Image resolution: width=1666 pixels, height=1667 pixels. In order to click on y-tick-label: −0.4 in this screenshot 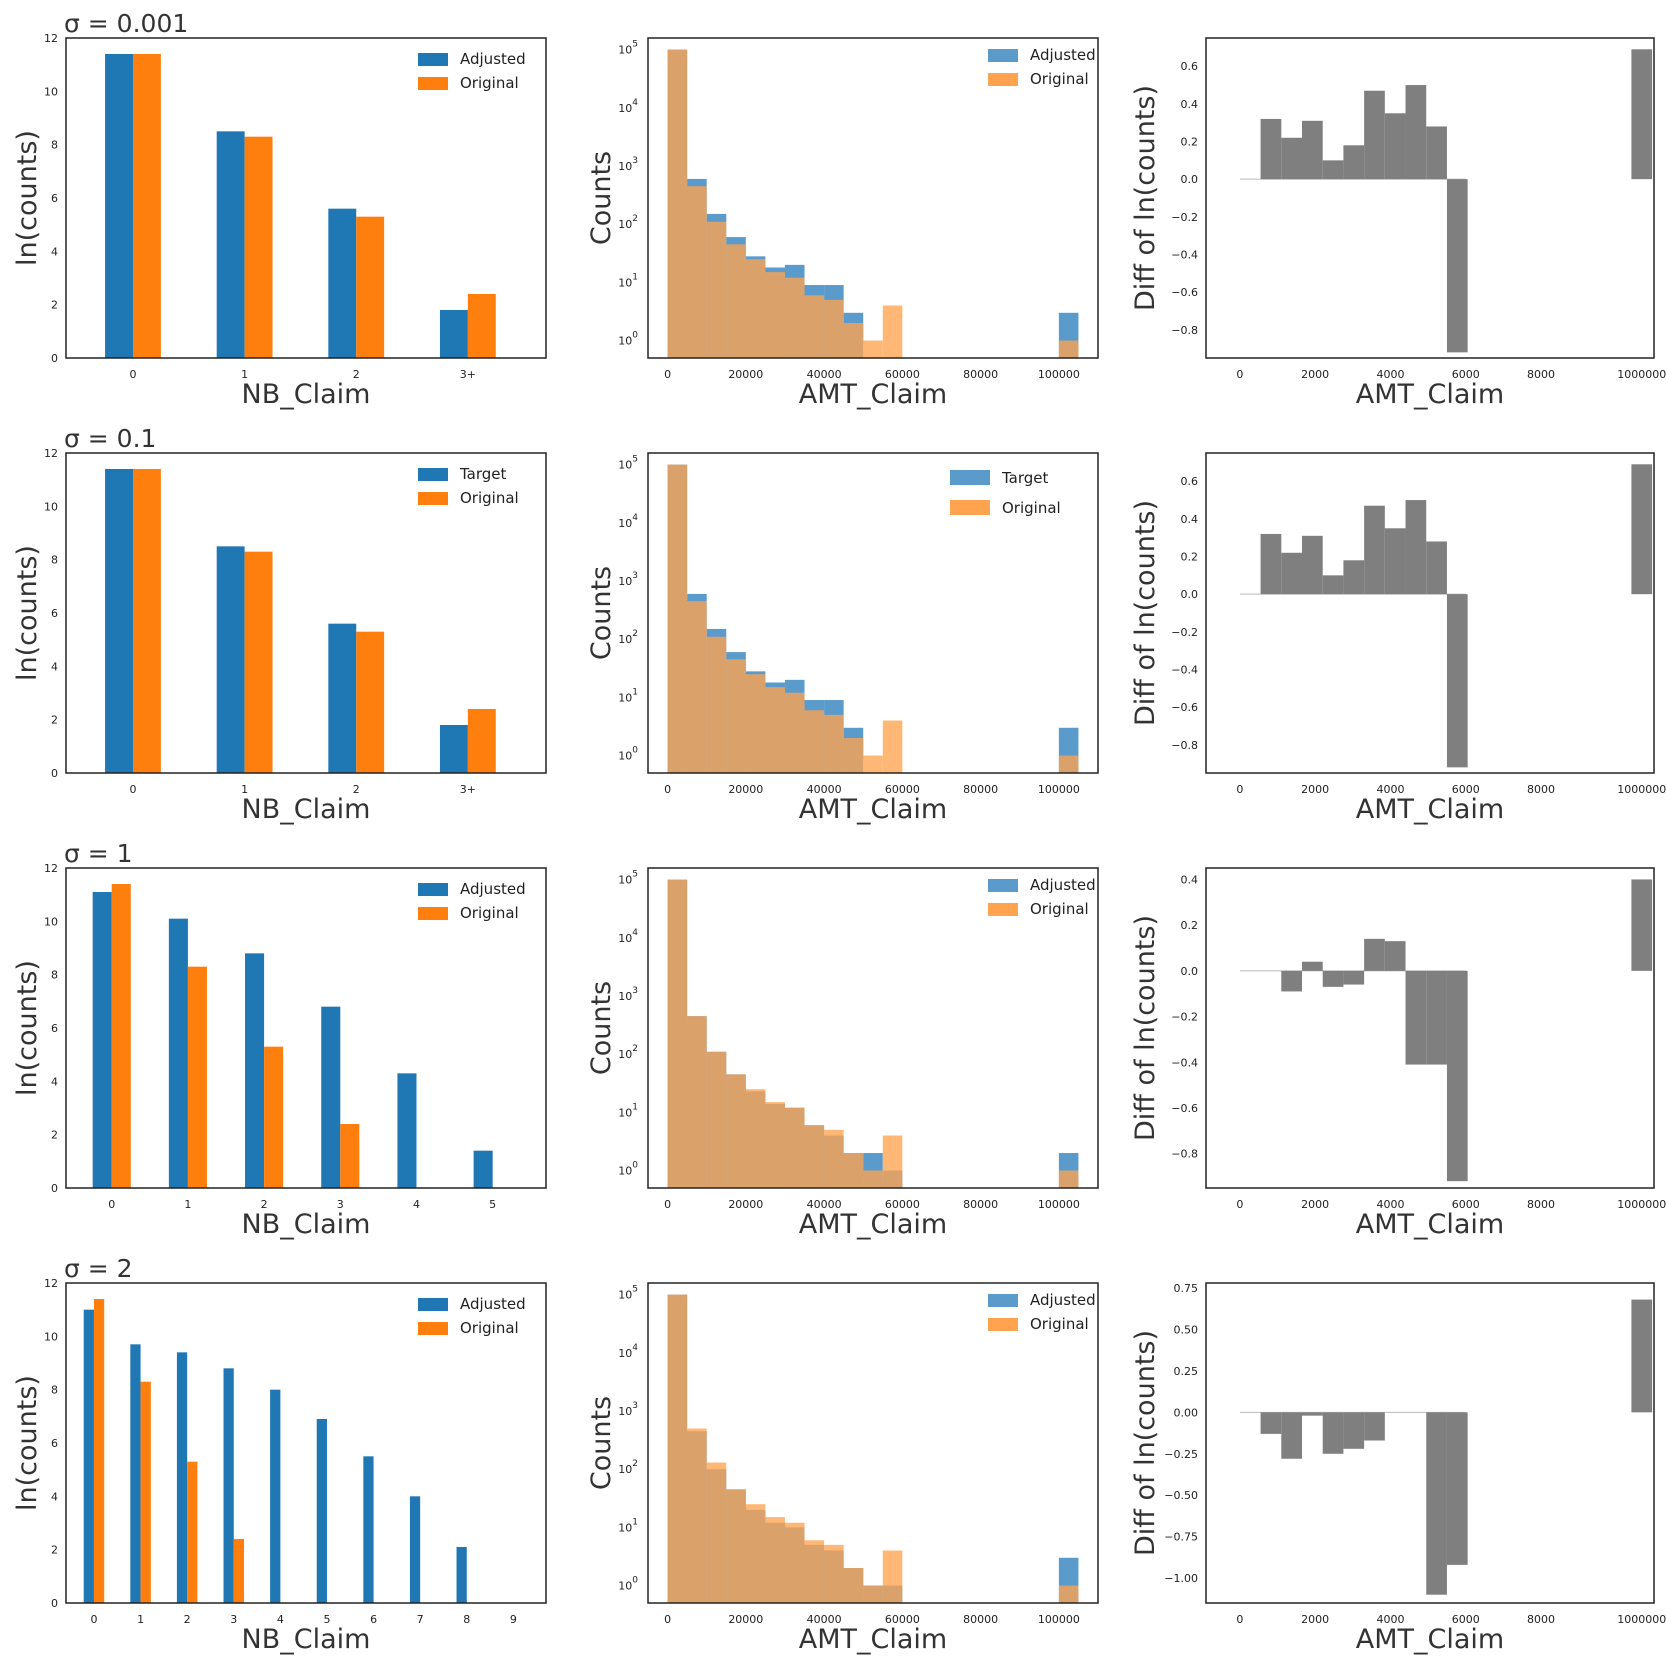, I will do `click(1184, 254)`.